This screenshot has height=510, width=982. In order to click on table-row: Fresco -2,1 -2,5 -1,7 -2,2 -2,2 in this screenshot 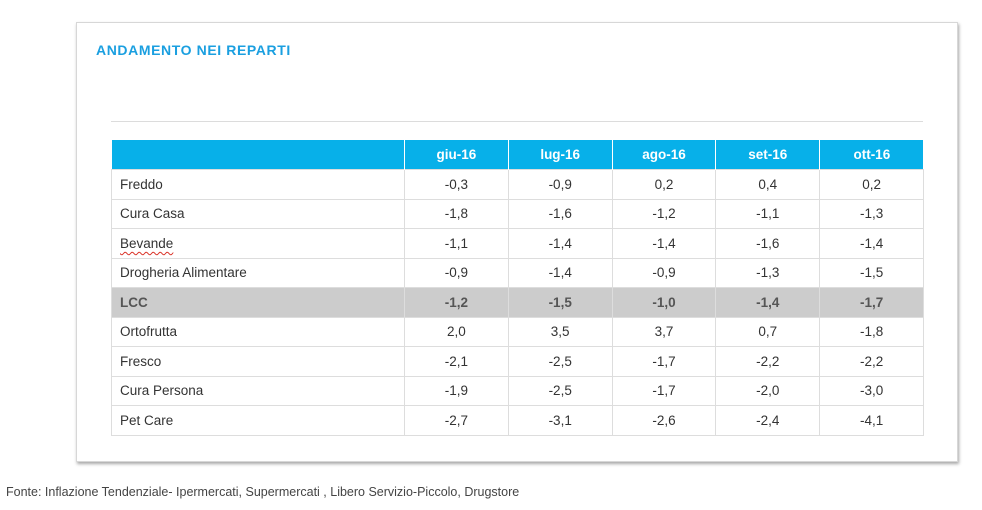, I will do `click(517, 361)`.